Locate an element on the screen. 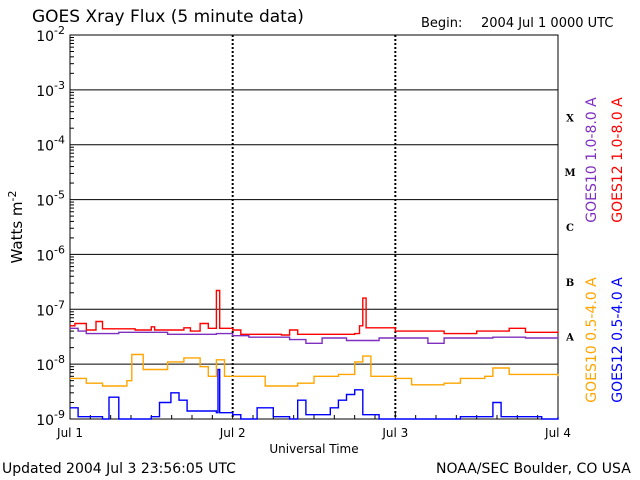 The height and width of the screenshot is (480, 640). flare-class-label: B is located at coordinates (570, 283).